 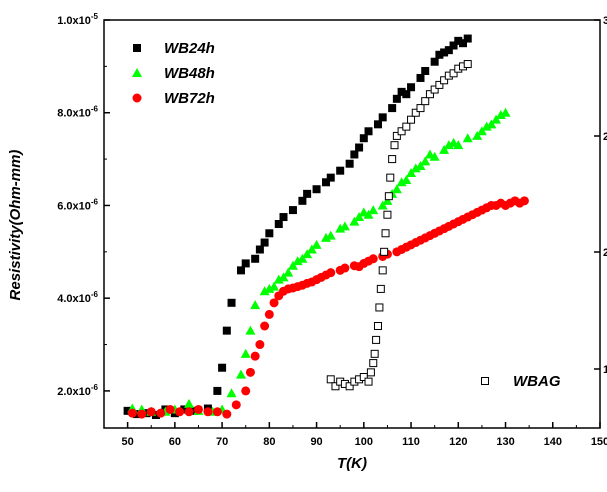 What do you see at coordinates (222, 442) in the screenshot?
I see `x-tick-label: 70` at bounding box center [222, 442].